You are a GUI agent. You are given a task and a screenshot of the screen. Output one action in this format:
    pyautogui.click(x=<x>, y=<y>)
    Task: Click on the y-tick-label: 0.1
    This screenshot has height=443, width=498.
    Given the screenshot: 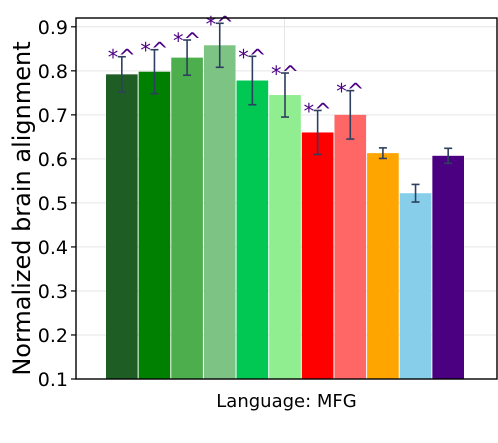 What is the action you would take?
    pyautogui.click(x=53, y=380)
    